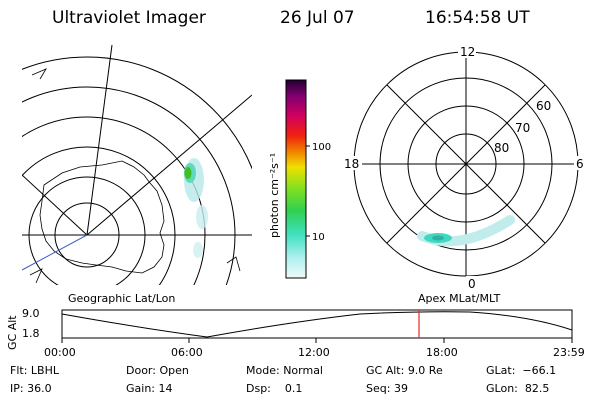 The height and width of the screenshot is (400, 600). What do you see at coordinates (580, 164) in the screenshot?
I see `mlt-label-6: 6` at bounding box center [580, 164].